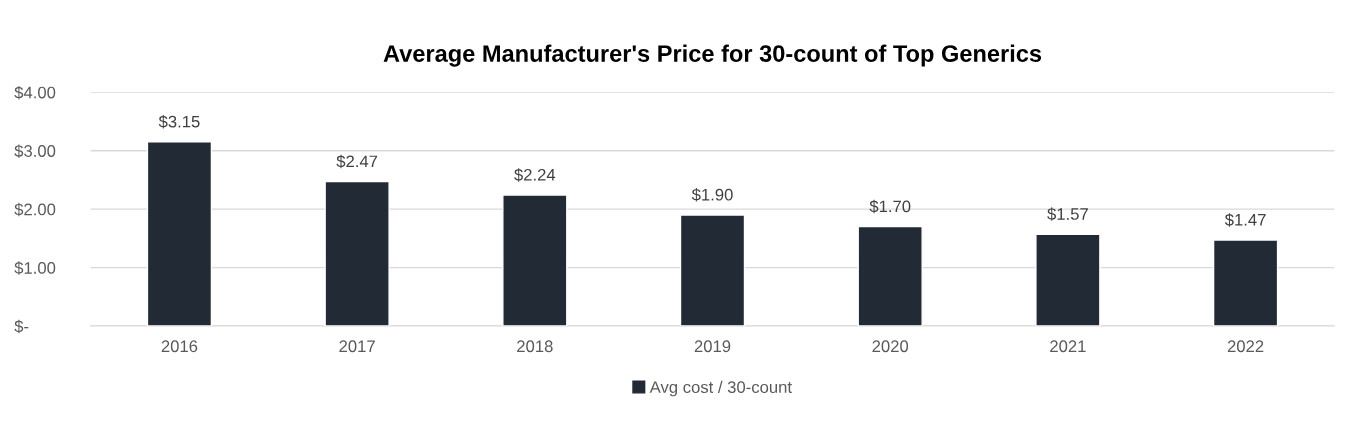 The image size is (1352, 429). Describe the element at coordinates (1245, 346) in the screenshot. I see `x-tick-label: 2022` at that location.